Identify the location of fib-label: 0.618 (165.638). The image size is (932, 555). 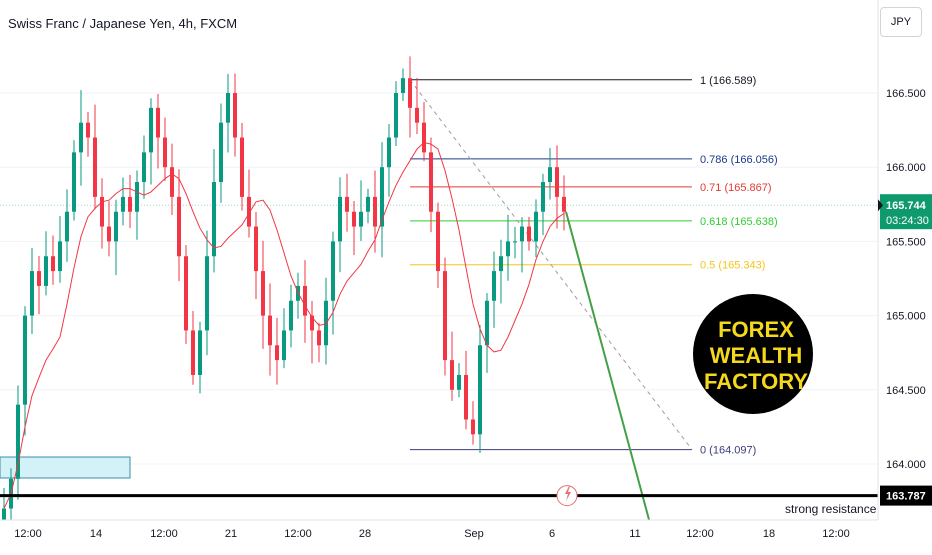
(739, 222).